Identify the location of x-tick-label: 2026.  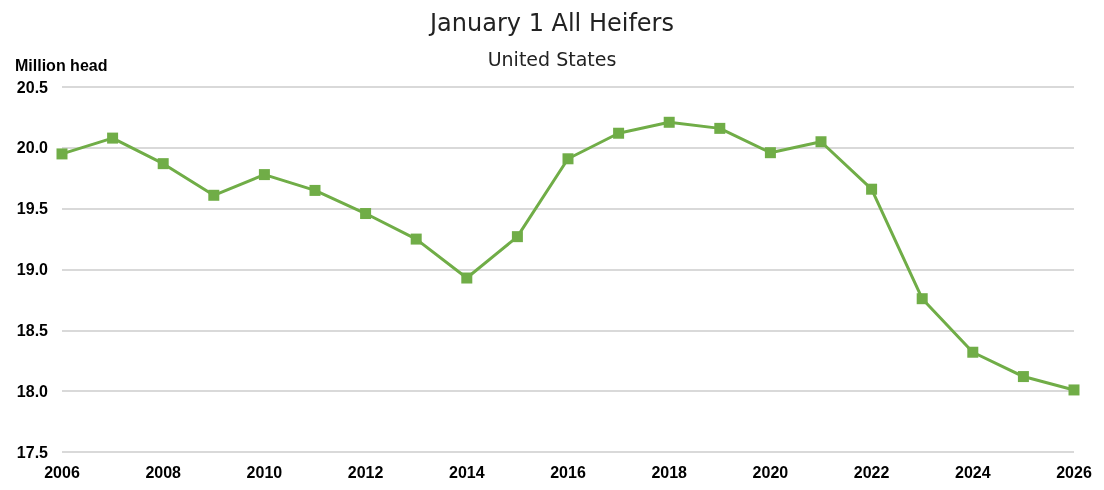
(1074, 472).